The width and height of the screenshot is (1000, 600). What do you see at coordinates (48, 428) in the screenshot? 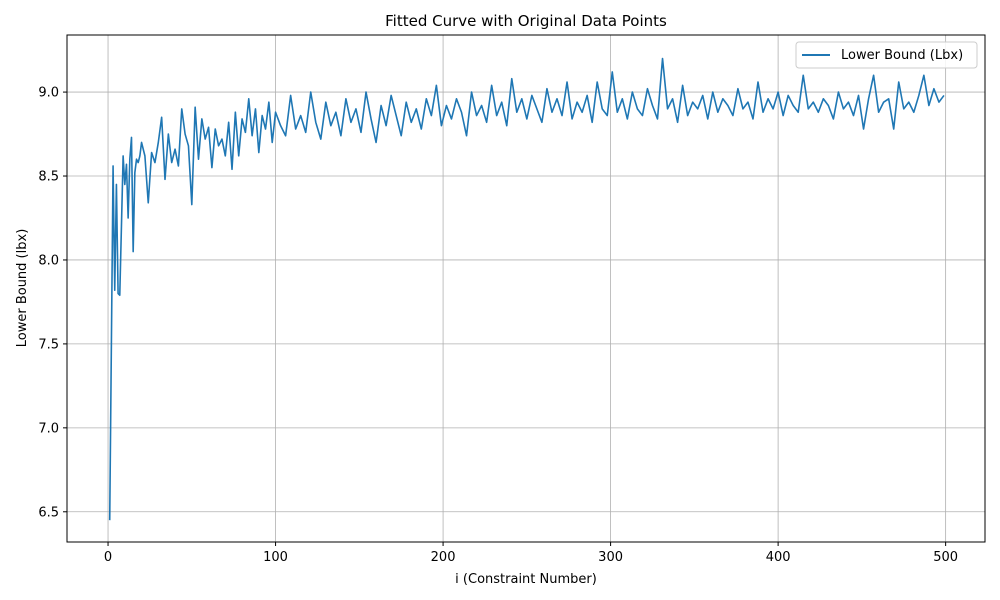
I see `y-tick-label: 7.0` at bounding box center [48, 428].